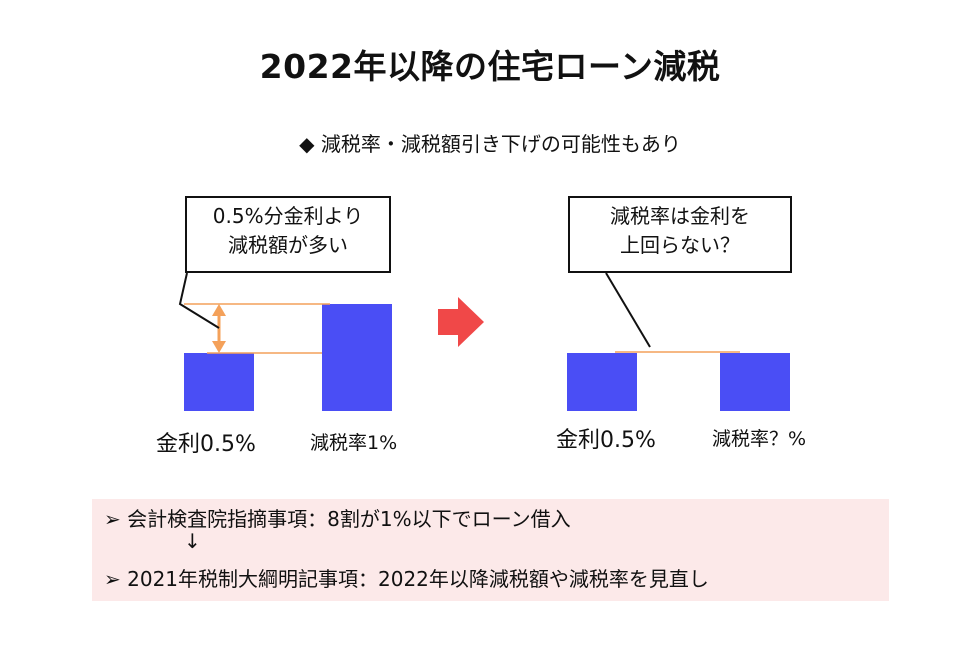 The image size is (980, 654). Describe the element at coordinates (192, 541) in the screenshot. I see `down-arrow-icon: ↓` at that location.